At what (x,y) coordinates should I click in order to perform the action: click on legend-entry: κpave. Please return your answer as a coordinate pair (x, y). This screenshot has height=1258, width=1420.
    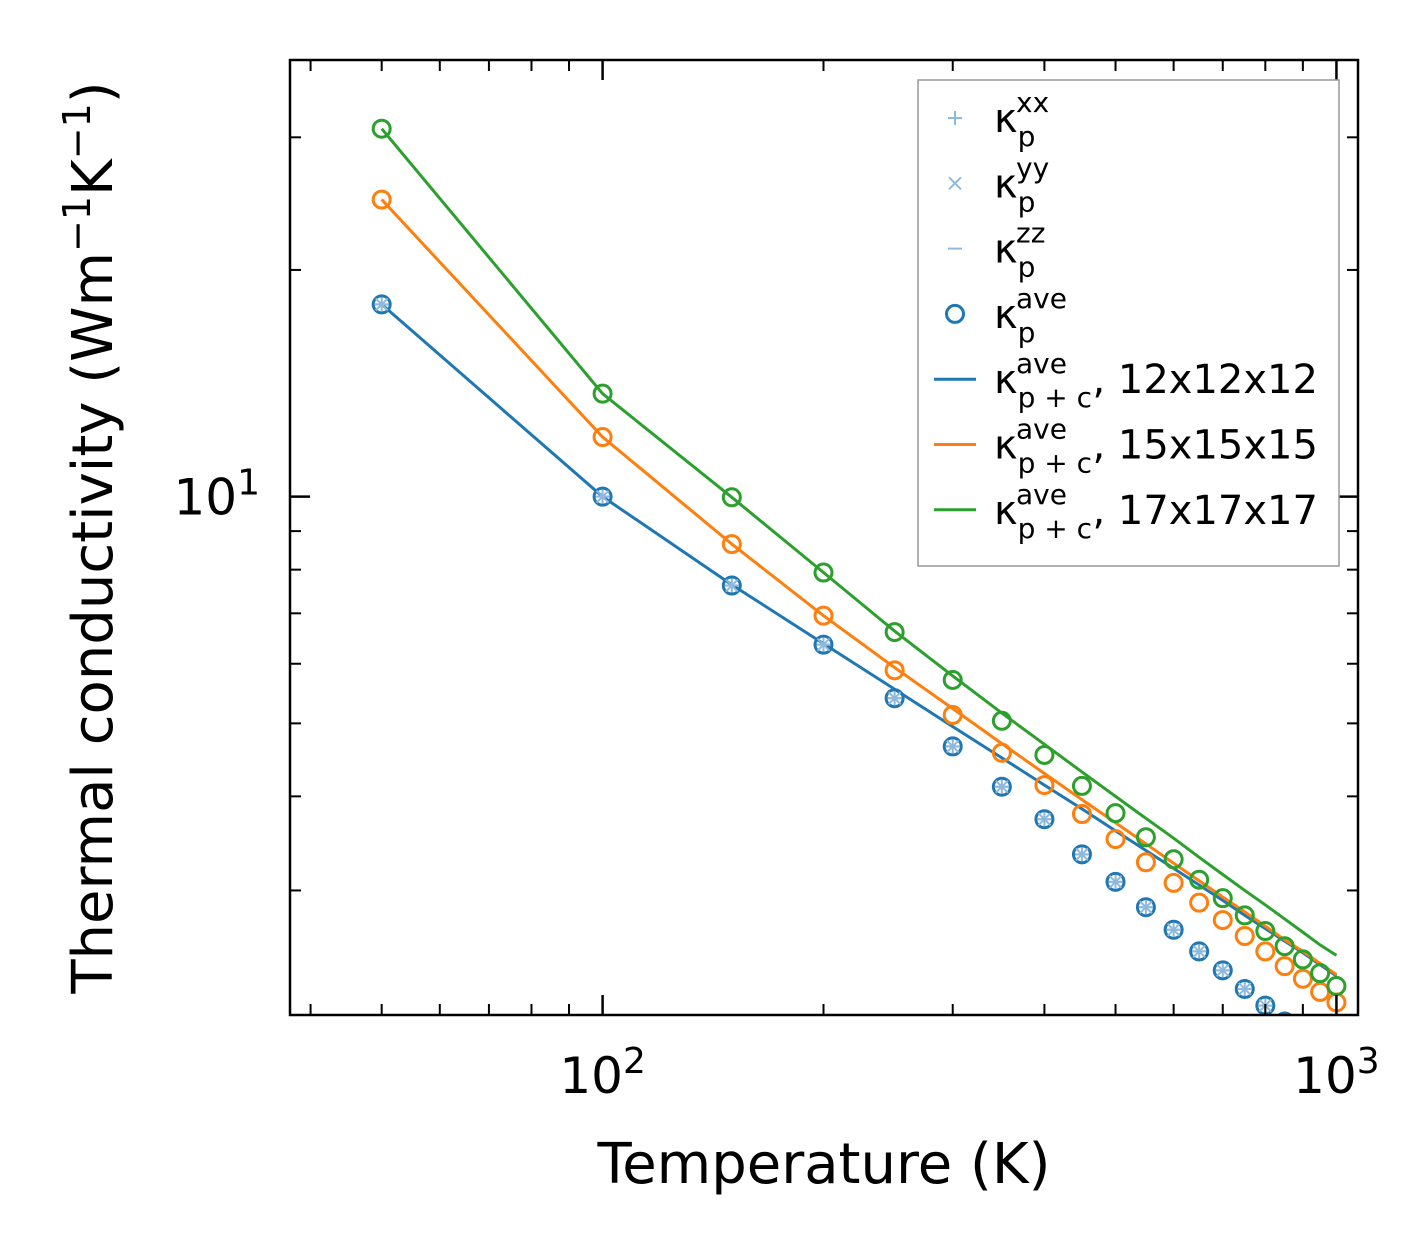
    Looking at the image, I should click on (1006, 315).